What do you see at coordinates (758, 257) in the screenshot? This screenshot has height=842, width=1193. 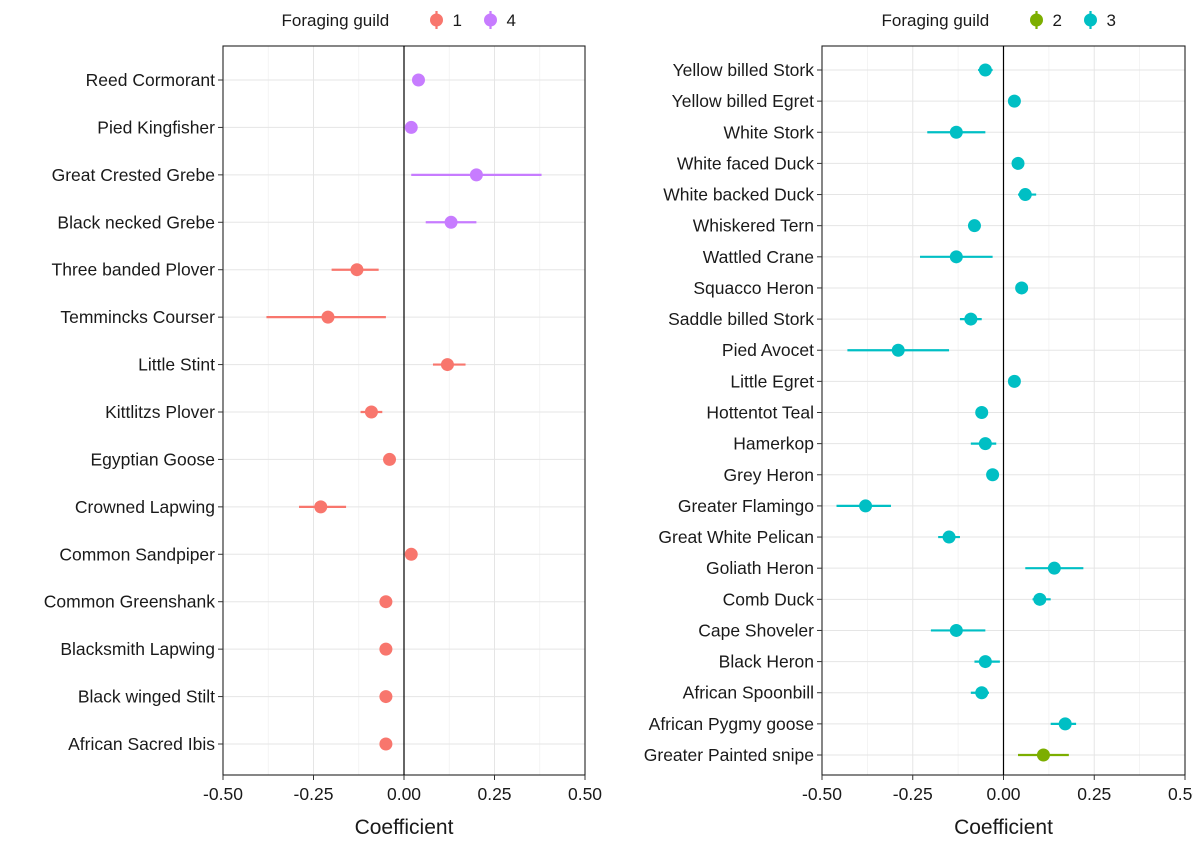 I see `y-tick-label: Wattled Crane` at bounding box center [758, 257].